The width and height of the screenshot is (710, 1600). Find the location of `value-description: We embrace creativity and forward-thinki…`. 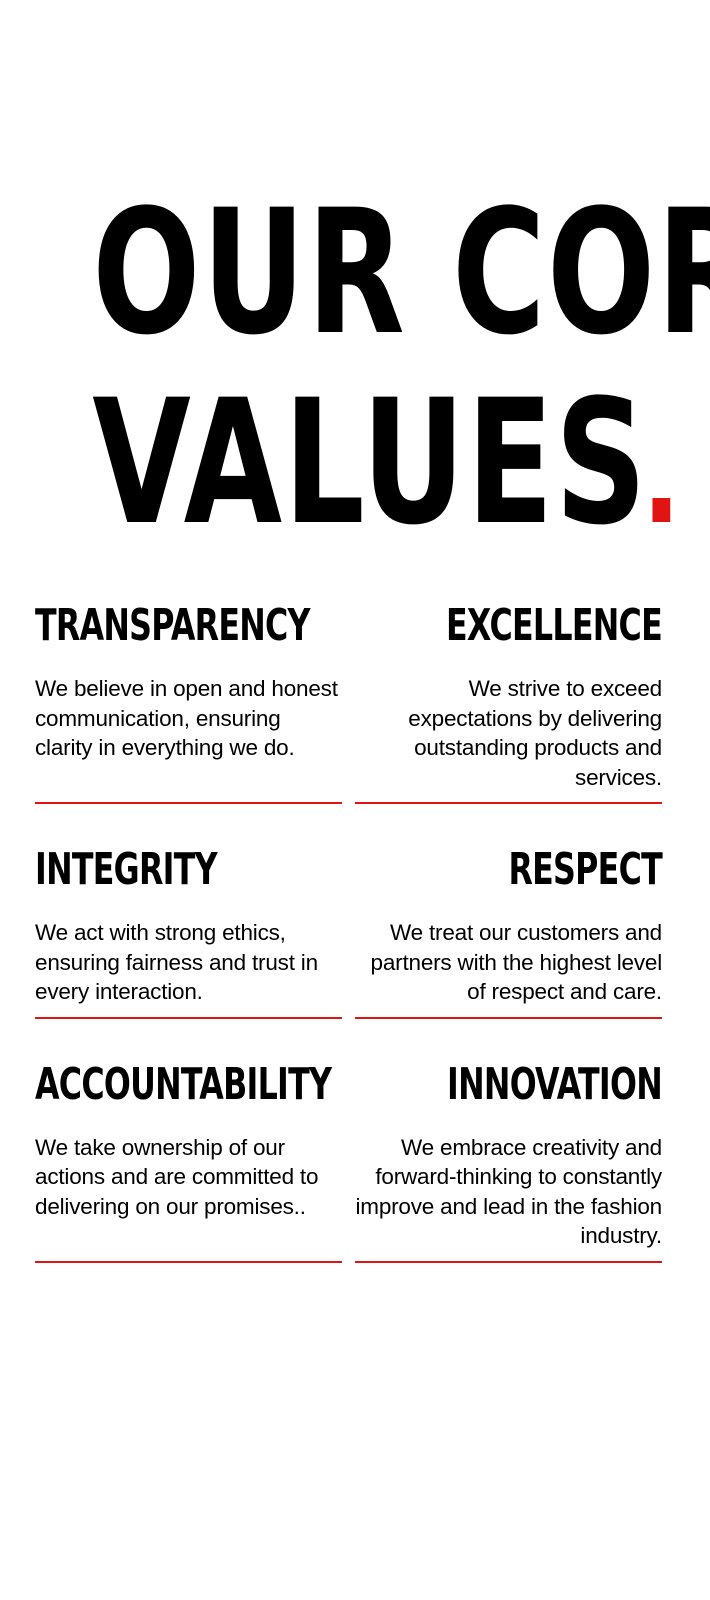

value-description: We embrace creativity and forward-thinki… is located at coordinates (508, 1191).